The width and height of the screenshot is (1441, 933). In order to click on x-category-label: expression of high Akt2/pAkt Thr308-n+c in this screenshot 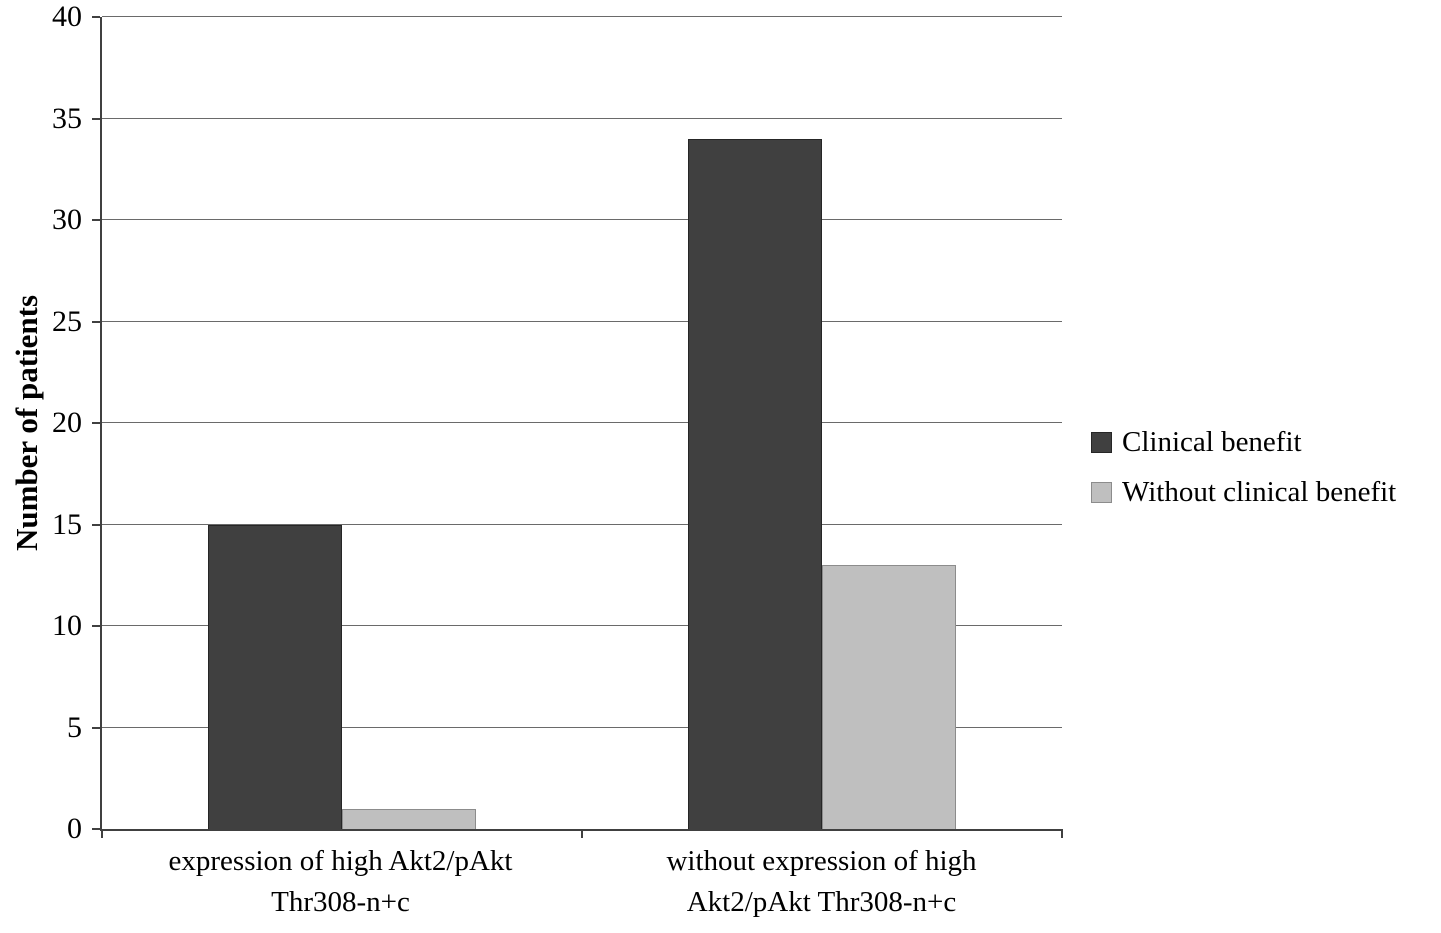, I will do `click(340, 881)`.